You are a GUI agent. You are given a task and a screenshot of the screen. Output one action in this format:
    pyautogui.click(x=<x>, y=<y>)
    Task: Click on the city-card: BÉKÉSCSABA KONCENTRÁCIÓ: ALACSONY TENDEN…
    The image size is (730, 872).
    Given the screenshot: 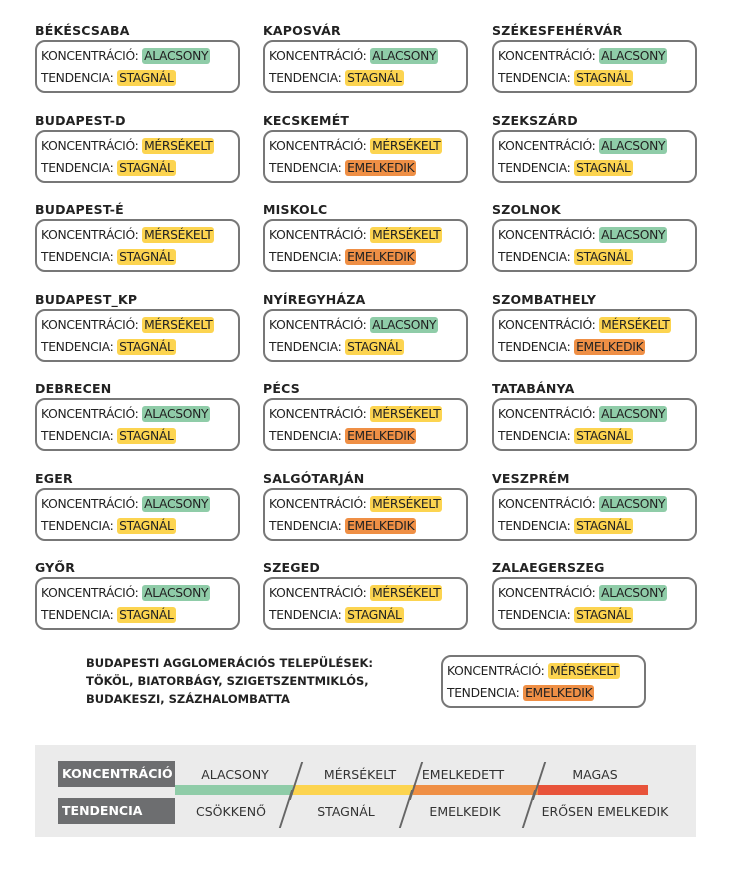 What is the action you would take?
    pyautogui.click(x=149, y=67)
    